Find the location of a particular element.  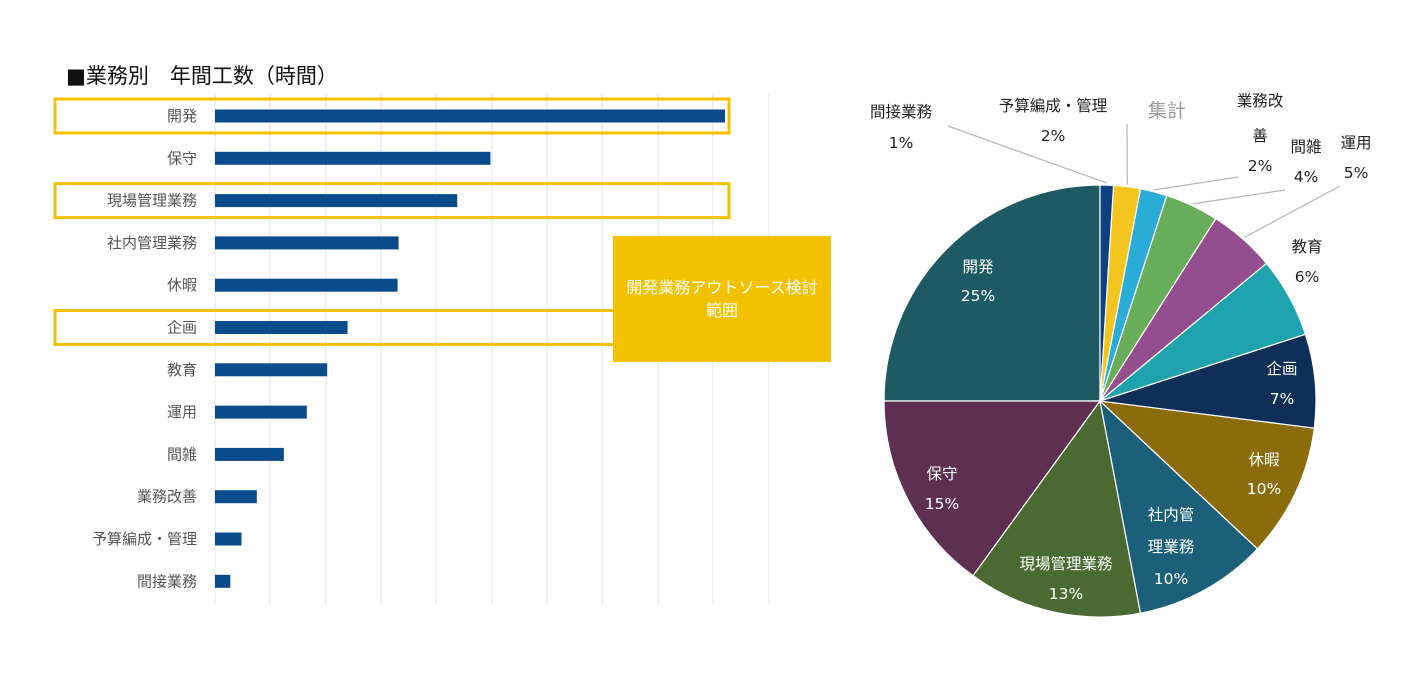

category-label: 社内管理業務 is located at coordinates (152, 243).